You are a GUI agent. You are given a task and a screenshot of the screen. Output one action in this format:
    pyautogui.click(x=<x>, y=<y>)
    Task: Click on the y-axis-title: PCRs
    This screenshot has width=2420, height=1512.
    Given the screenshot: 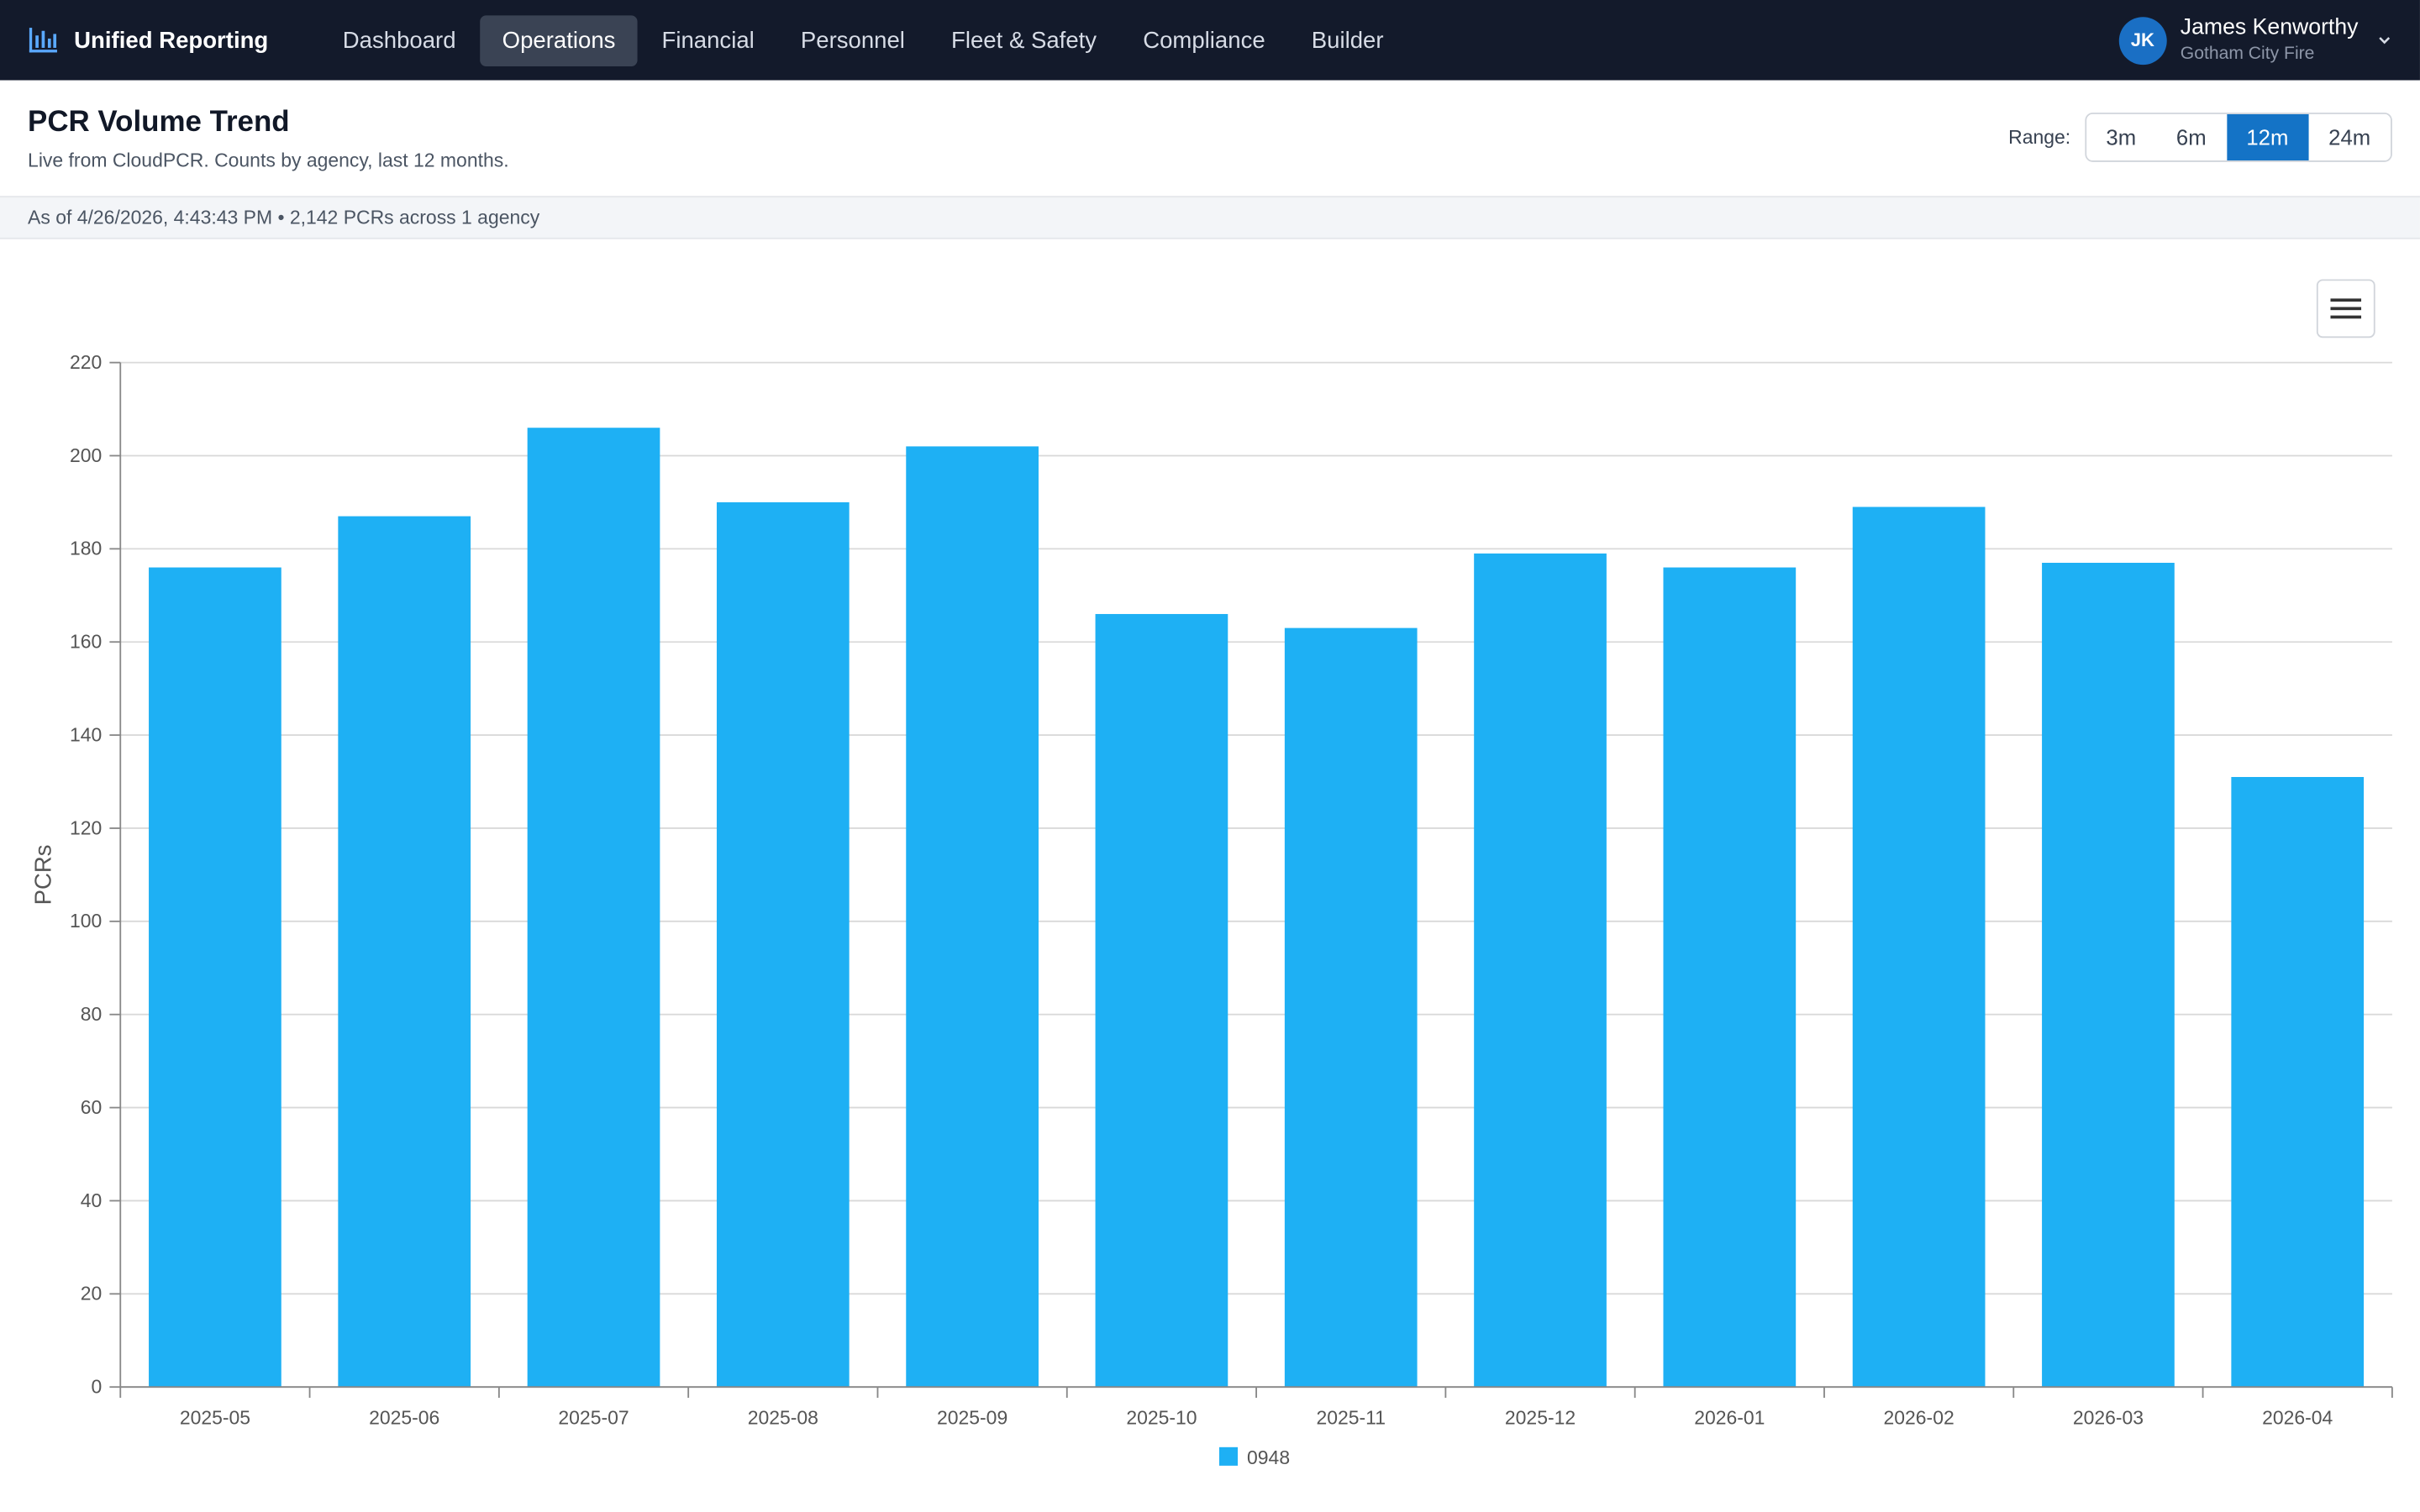 What is the action you would take?
    pyautogui.click(x=43, y=874)
    